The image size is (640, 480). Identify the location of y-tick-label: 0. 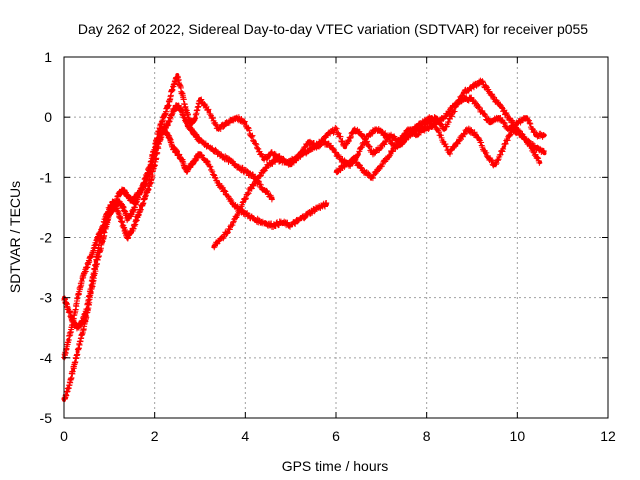
(48, 117).